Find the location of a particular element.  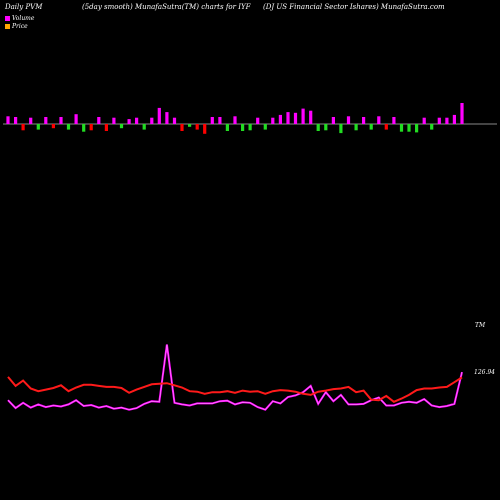

pvm-bars is located at coordinates (235, 118).